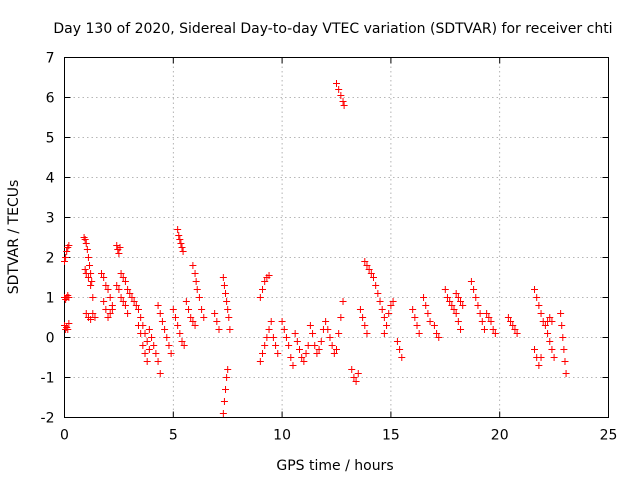 The height and width of the screenshot is (480, 640). What do you see at coordinates (334, 466) in the screenshot?
I see `x-axis-title: GPS time / hours` at bounding box center [334, 466].